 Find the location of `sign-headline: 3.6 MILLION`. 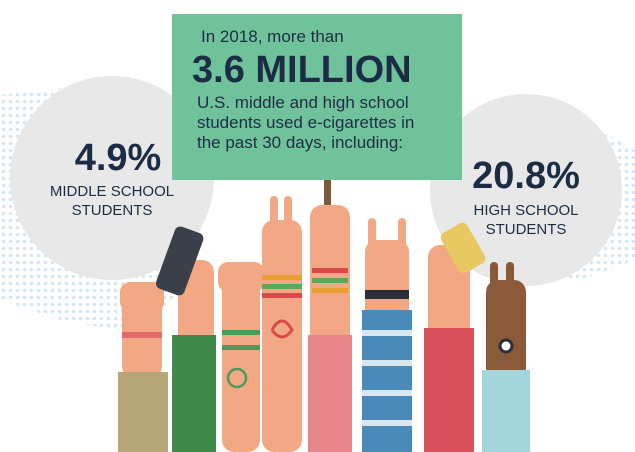

sign-headline: 3.6 MILLION is located at coordinates (302, 70).